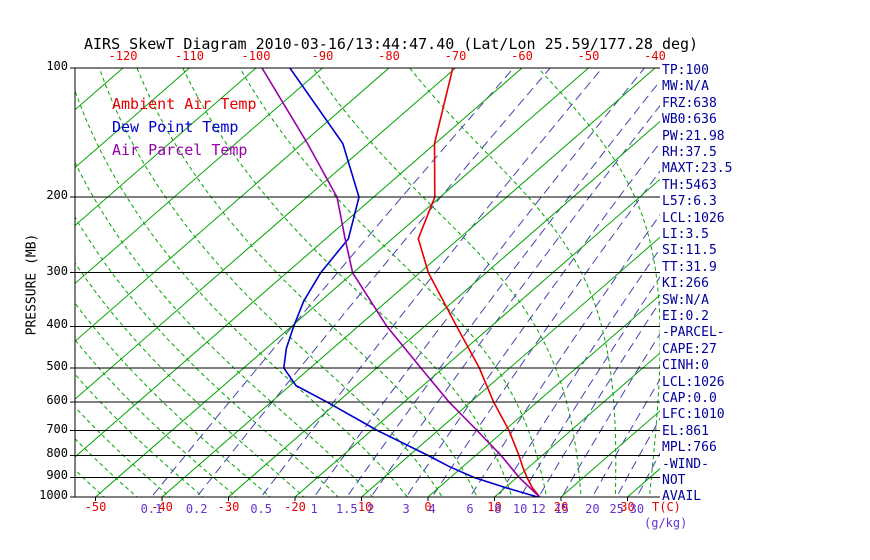 This screenshot has width=870, height=560. I want to click on pressure-tick-label: 1000, so click(53, 495).